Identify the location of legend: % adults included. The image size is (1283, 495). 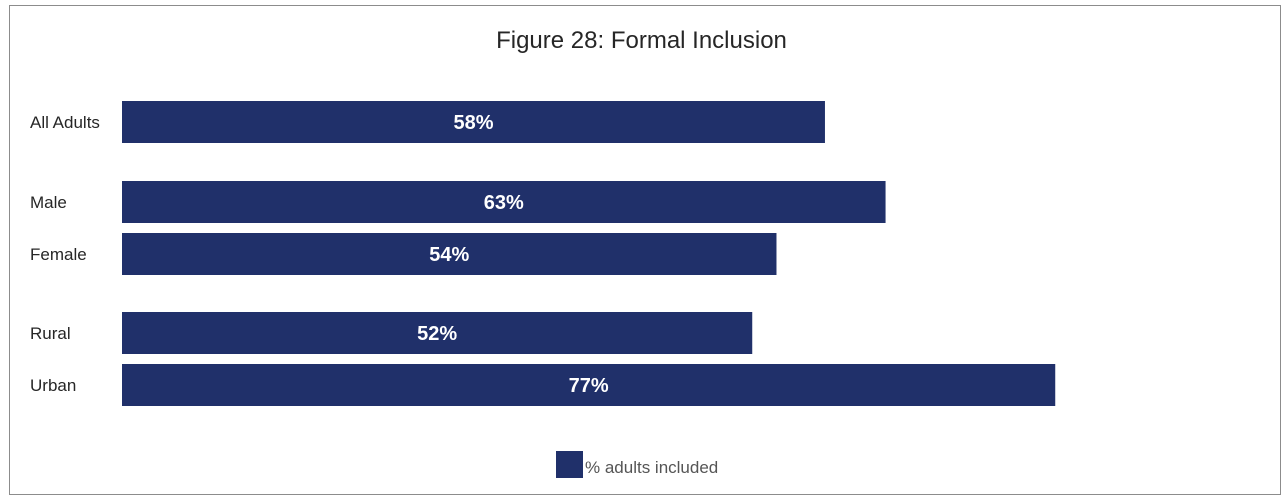
(637, 464).